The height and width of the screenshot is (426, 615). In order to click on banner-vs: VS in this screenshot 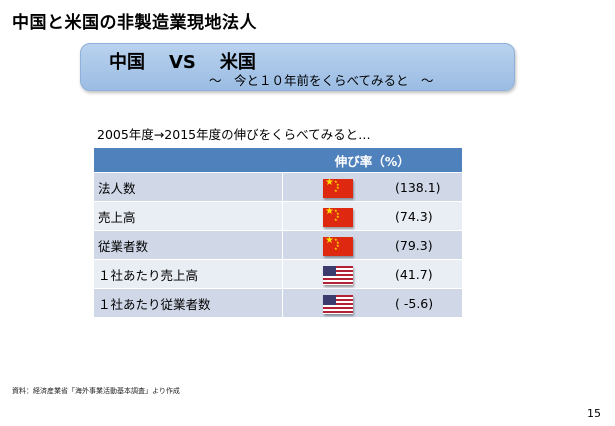, I will do `click(182, 62)`.